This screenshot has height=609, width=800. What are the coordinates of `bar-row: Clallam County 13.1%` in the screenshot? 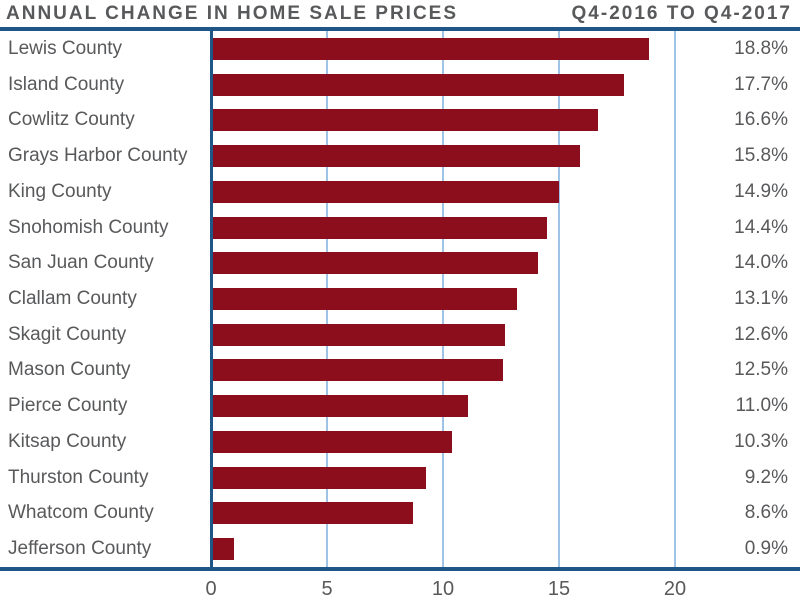 It's located at (400, 299).